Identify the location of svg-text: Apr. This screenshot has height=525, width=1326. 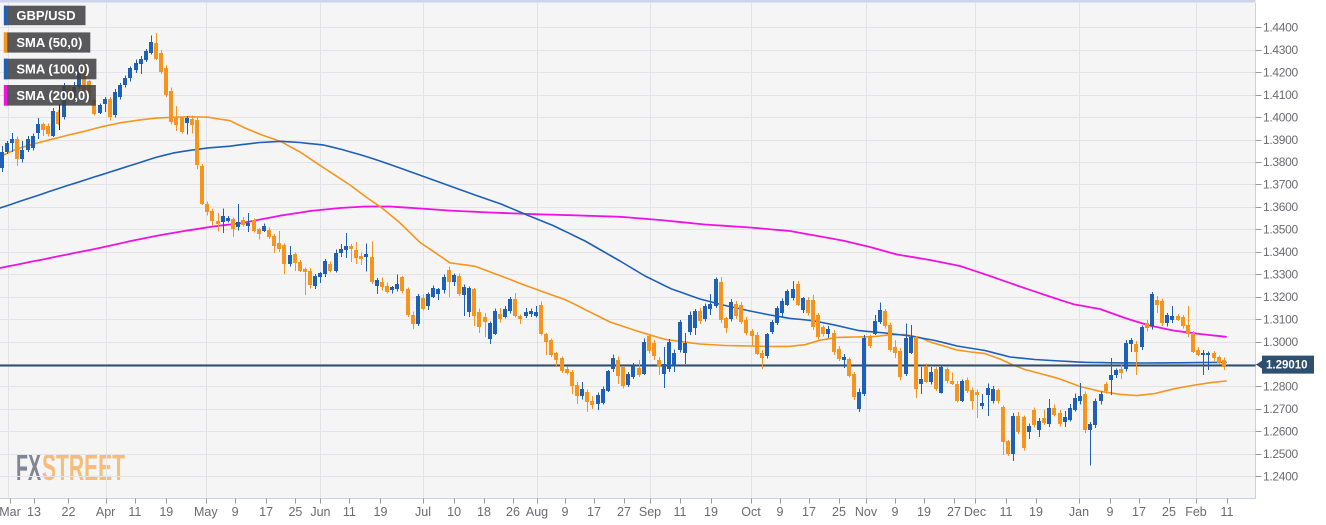
(105, 512).